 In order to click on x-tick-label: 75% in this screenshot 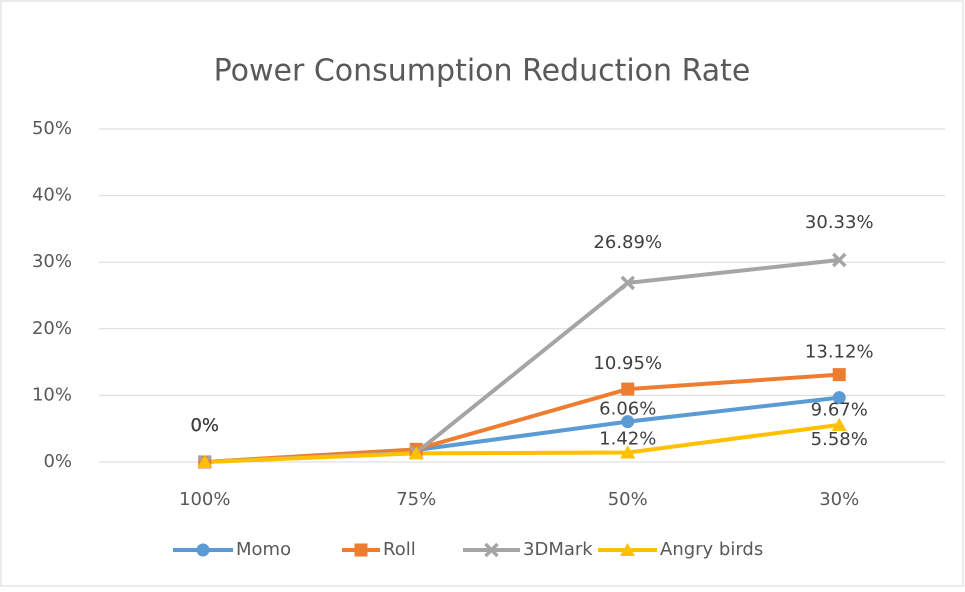, I will do `click(416, 499)`.